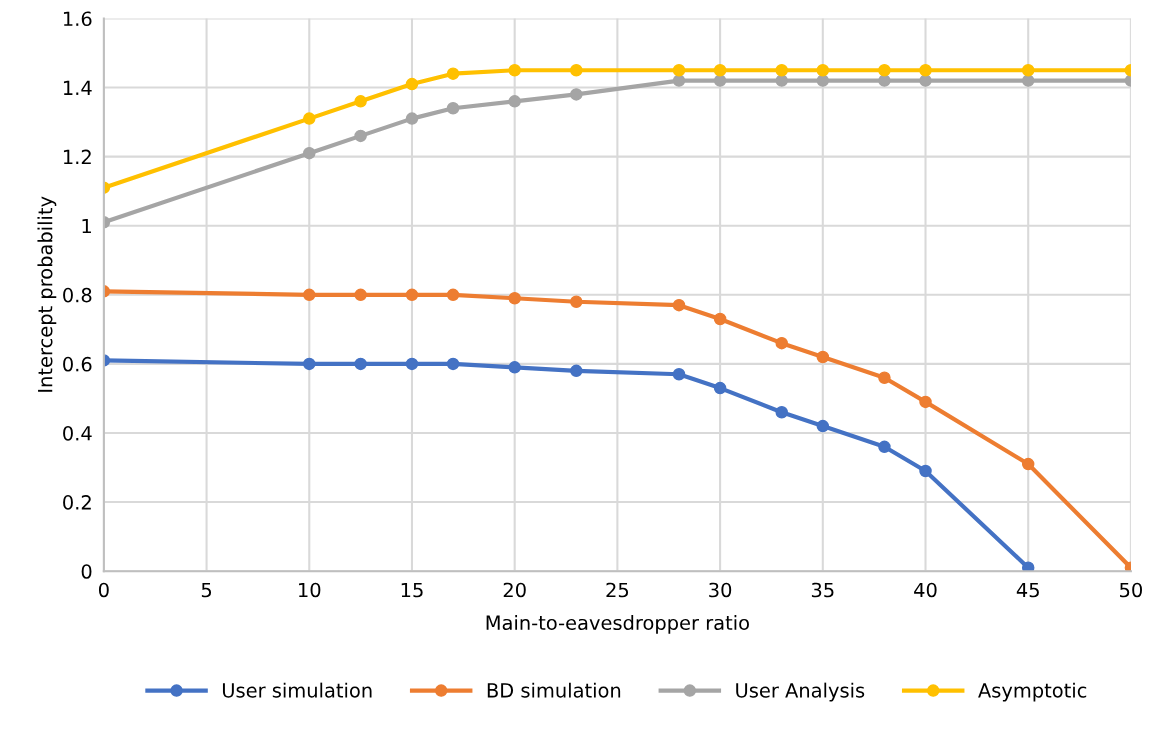 The height and width of the screenshot is (737, 1154). I want to click on x-tick-label: 30, so click(720, 590).